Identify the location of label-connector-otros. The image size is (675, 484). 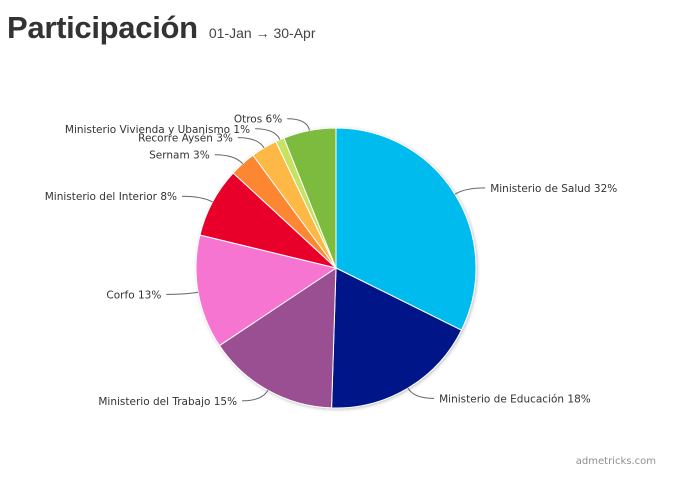
(298, 124).